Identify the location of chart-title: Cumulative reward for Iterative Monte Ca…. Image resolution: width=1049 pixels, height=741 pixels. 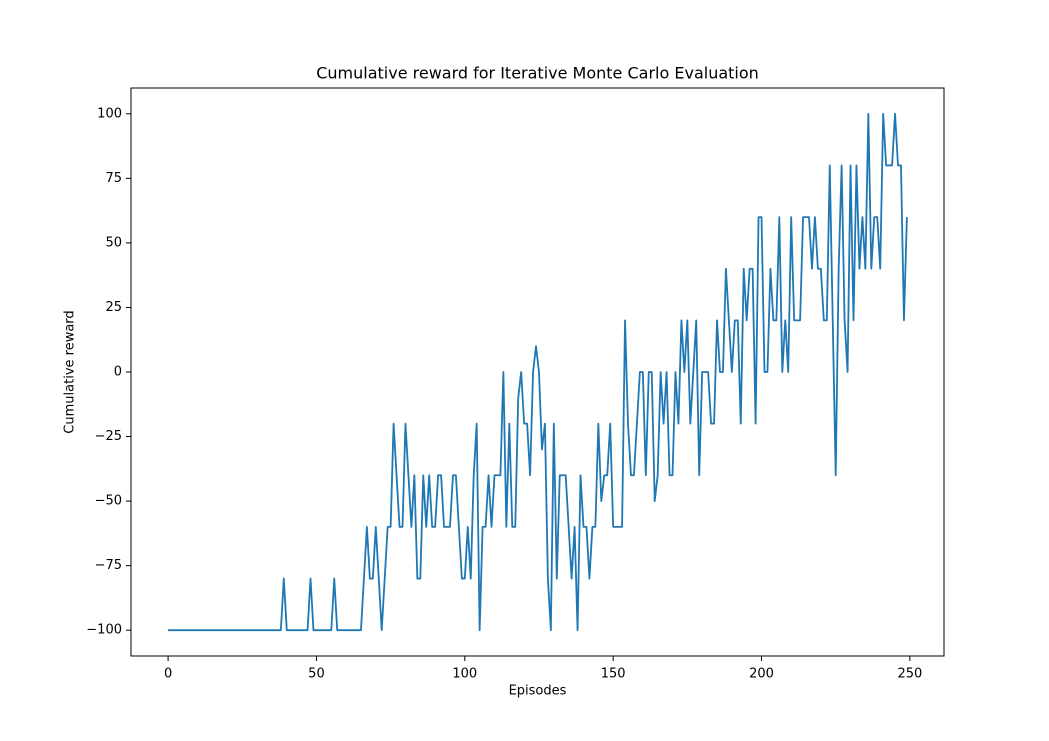
(537, 73).